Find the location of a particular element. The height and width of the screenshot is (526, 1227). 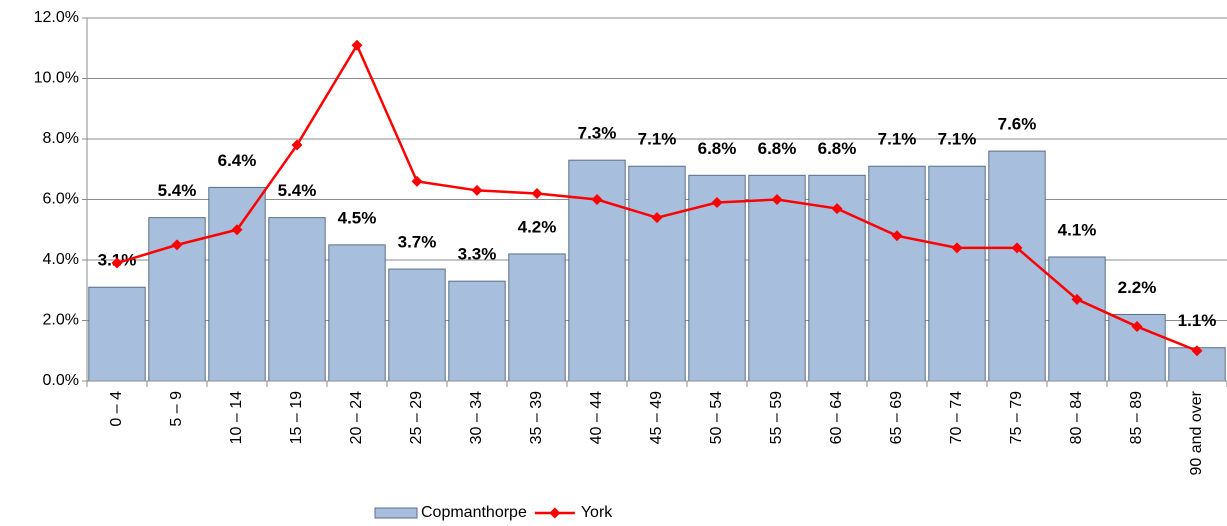

y-tick-label: 10.0% is located at coordinates (56, 78).